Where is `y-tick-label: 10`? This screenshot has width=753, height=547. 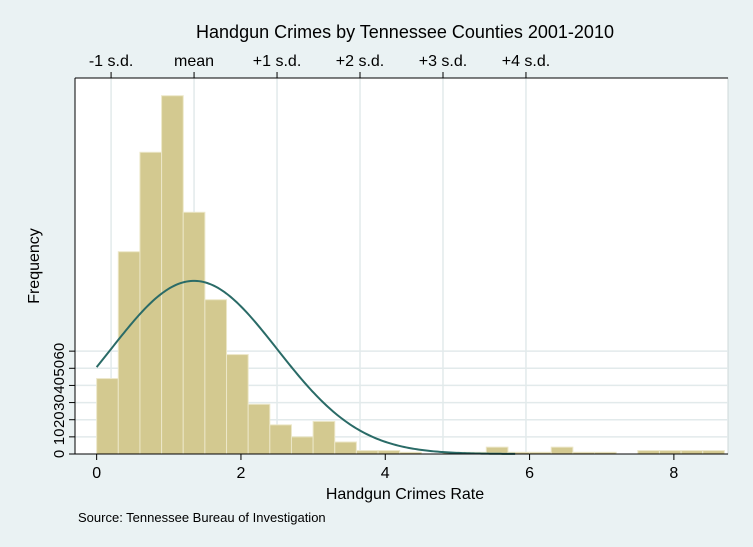
y-tick-label: 10 is located at coordinates (59, 437).